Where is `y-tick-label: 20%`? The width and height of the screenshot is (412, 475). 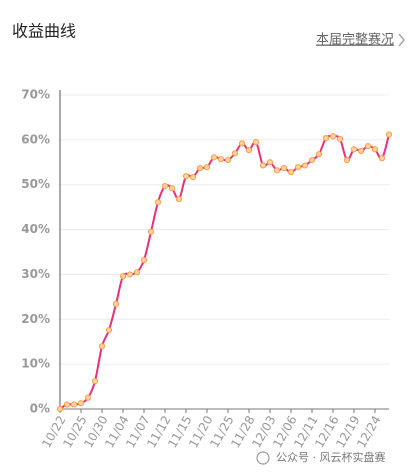 y-tick-label: 20% is located at coordinates (35, 319).